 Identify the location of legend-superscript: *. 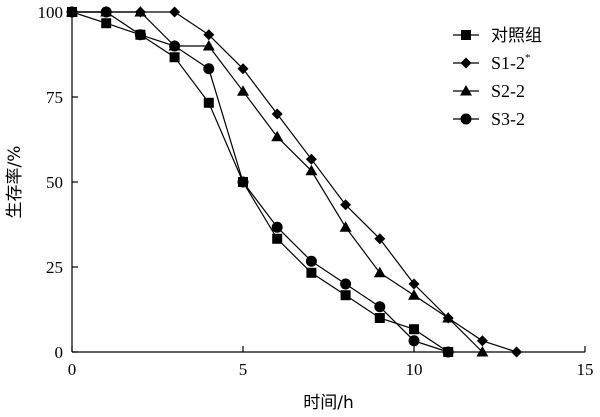
(528, 58).